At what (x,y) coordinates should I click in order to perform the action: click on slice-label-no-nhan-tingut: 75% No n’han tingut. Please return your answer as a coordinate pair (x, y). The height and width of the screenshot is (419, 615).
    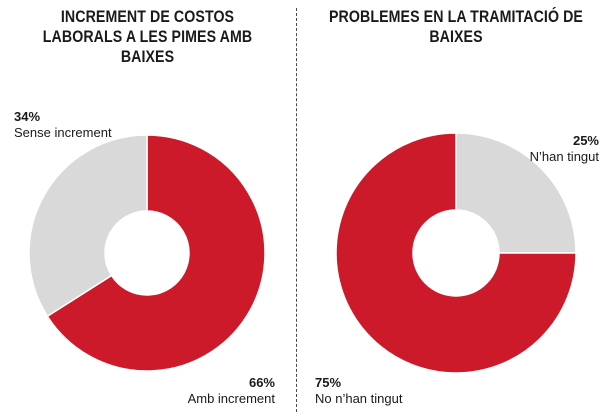
    Looking at the image, I should click on (358, 391).